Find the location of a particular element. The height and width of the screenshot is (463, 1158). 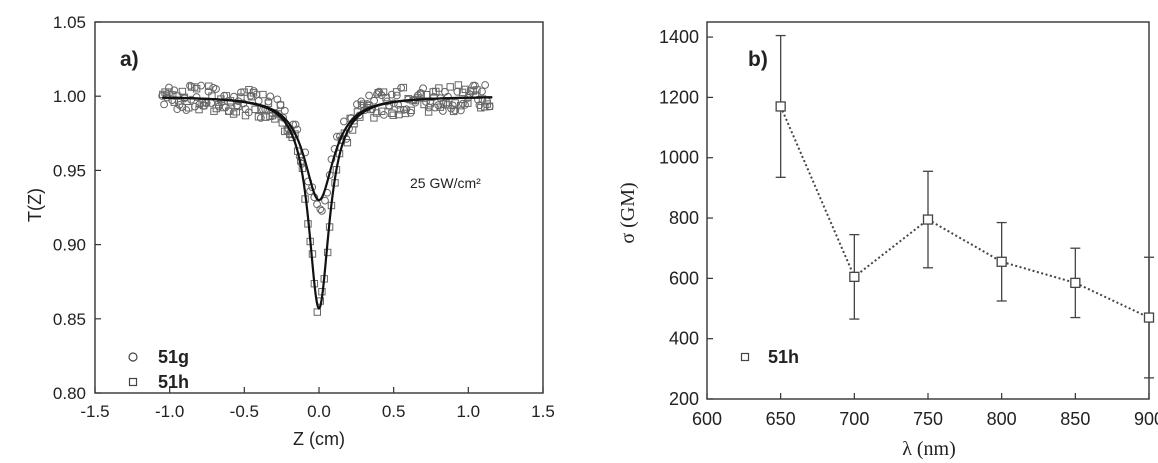

chart-a-y-tick-label: 0.85 is located at coordinates (69, 319).